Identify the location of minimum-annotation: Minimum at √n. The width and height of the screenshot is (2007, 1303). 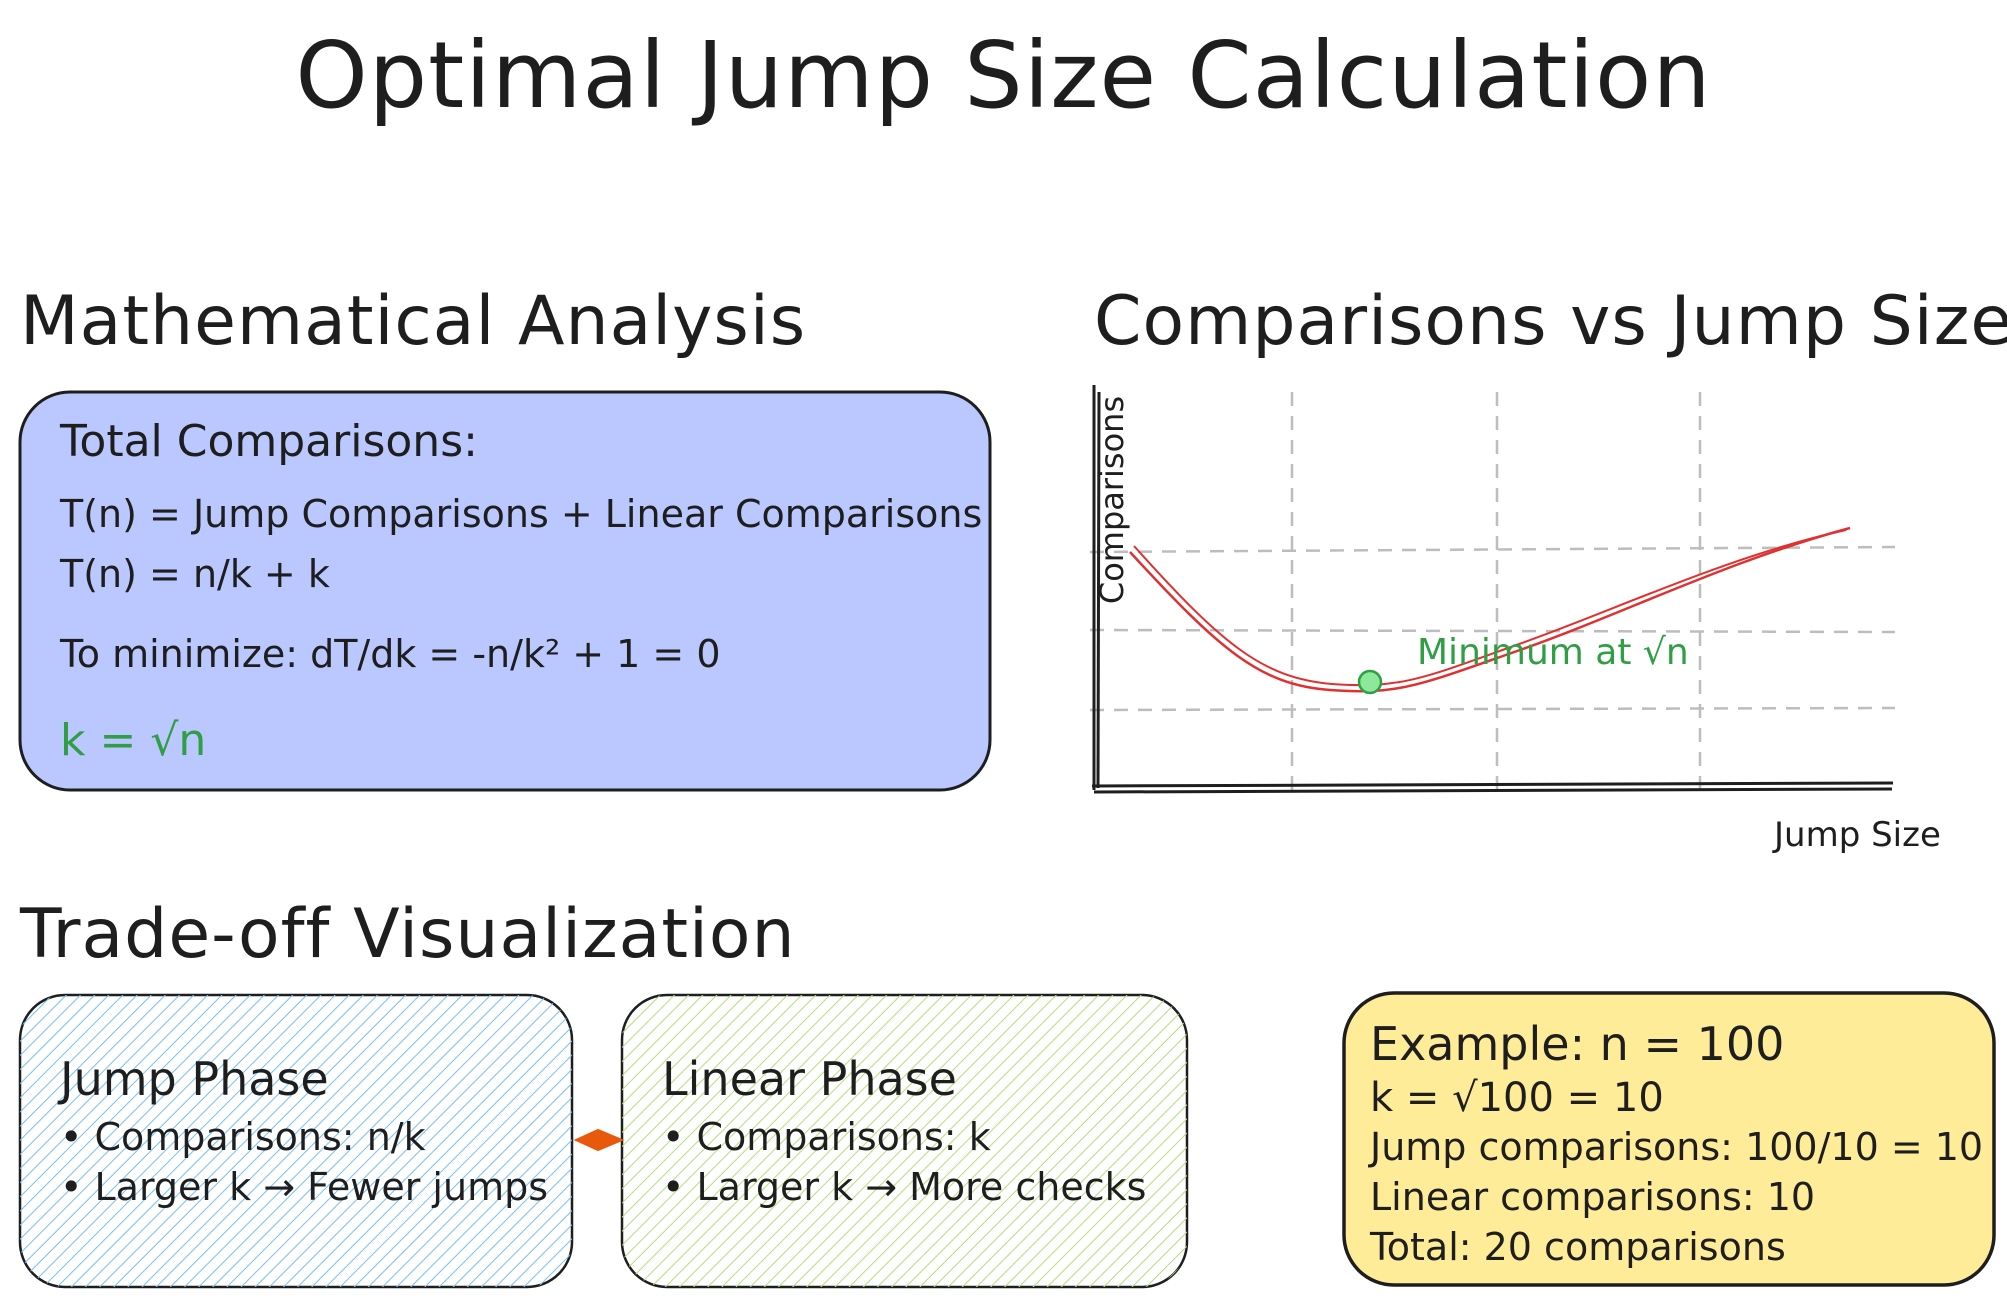
(1553, 652).